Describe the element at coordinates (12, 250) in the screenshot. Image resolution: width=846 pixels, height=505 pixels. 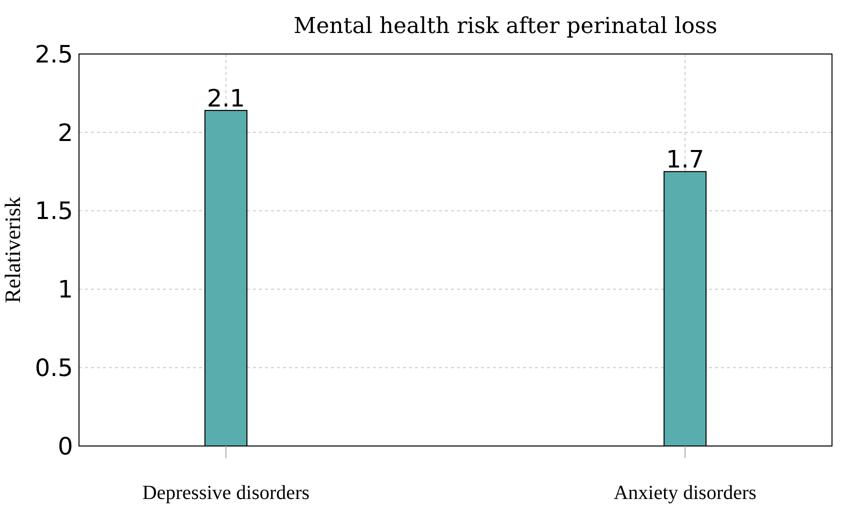
I see `y-axis-title: Relativerisk` at that location.